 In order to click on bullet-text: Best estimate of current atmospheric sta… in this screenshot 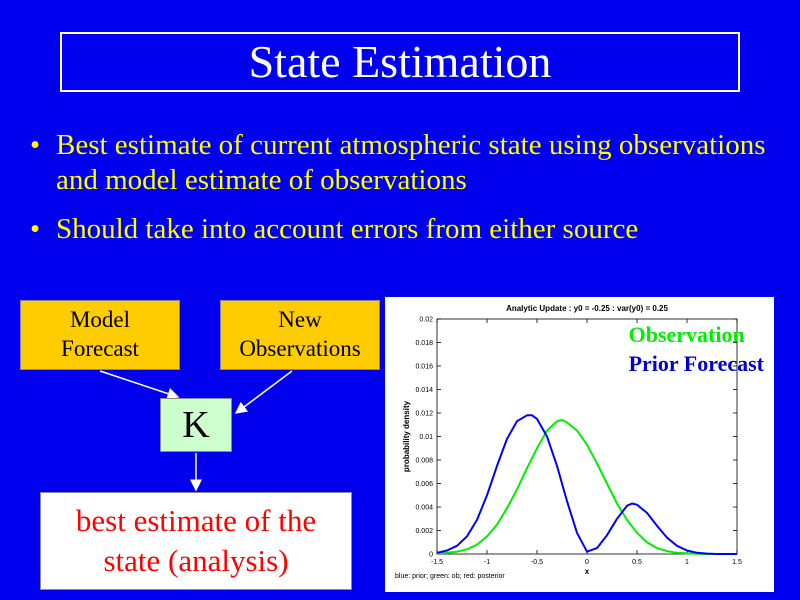, I will do `click(411, 162)`.